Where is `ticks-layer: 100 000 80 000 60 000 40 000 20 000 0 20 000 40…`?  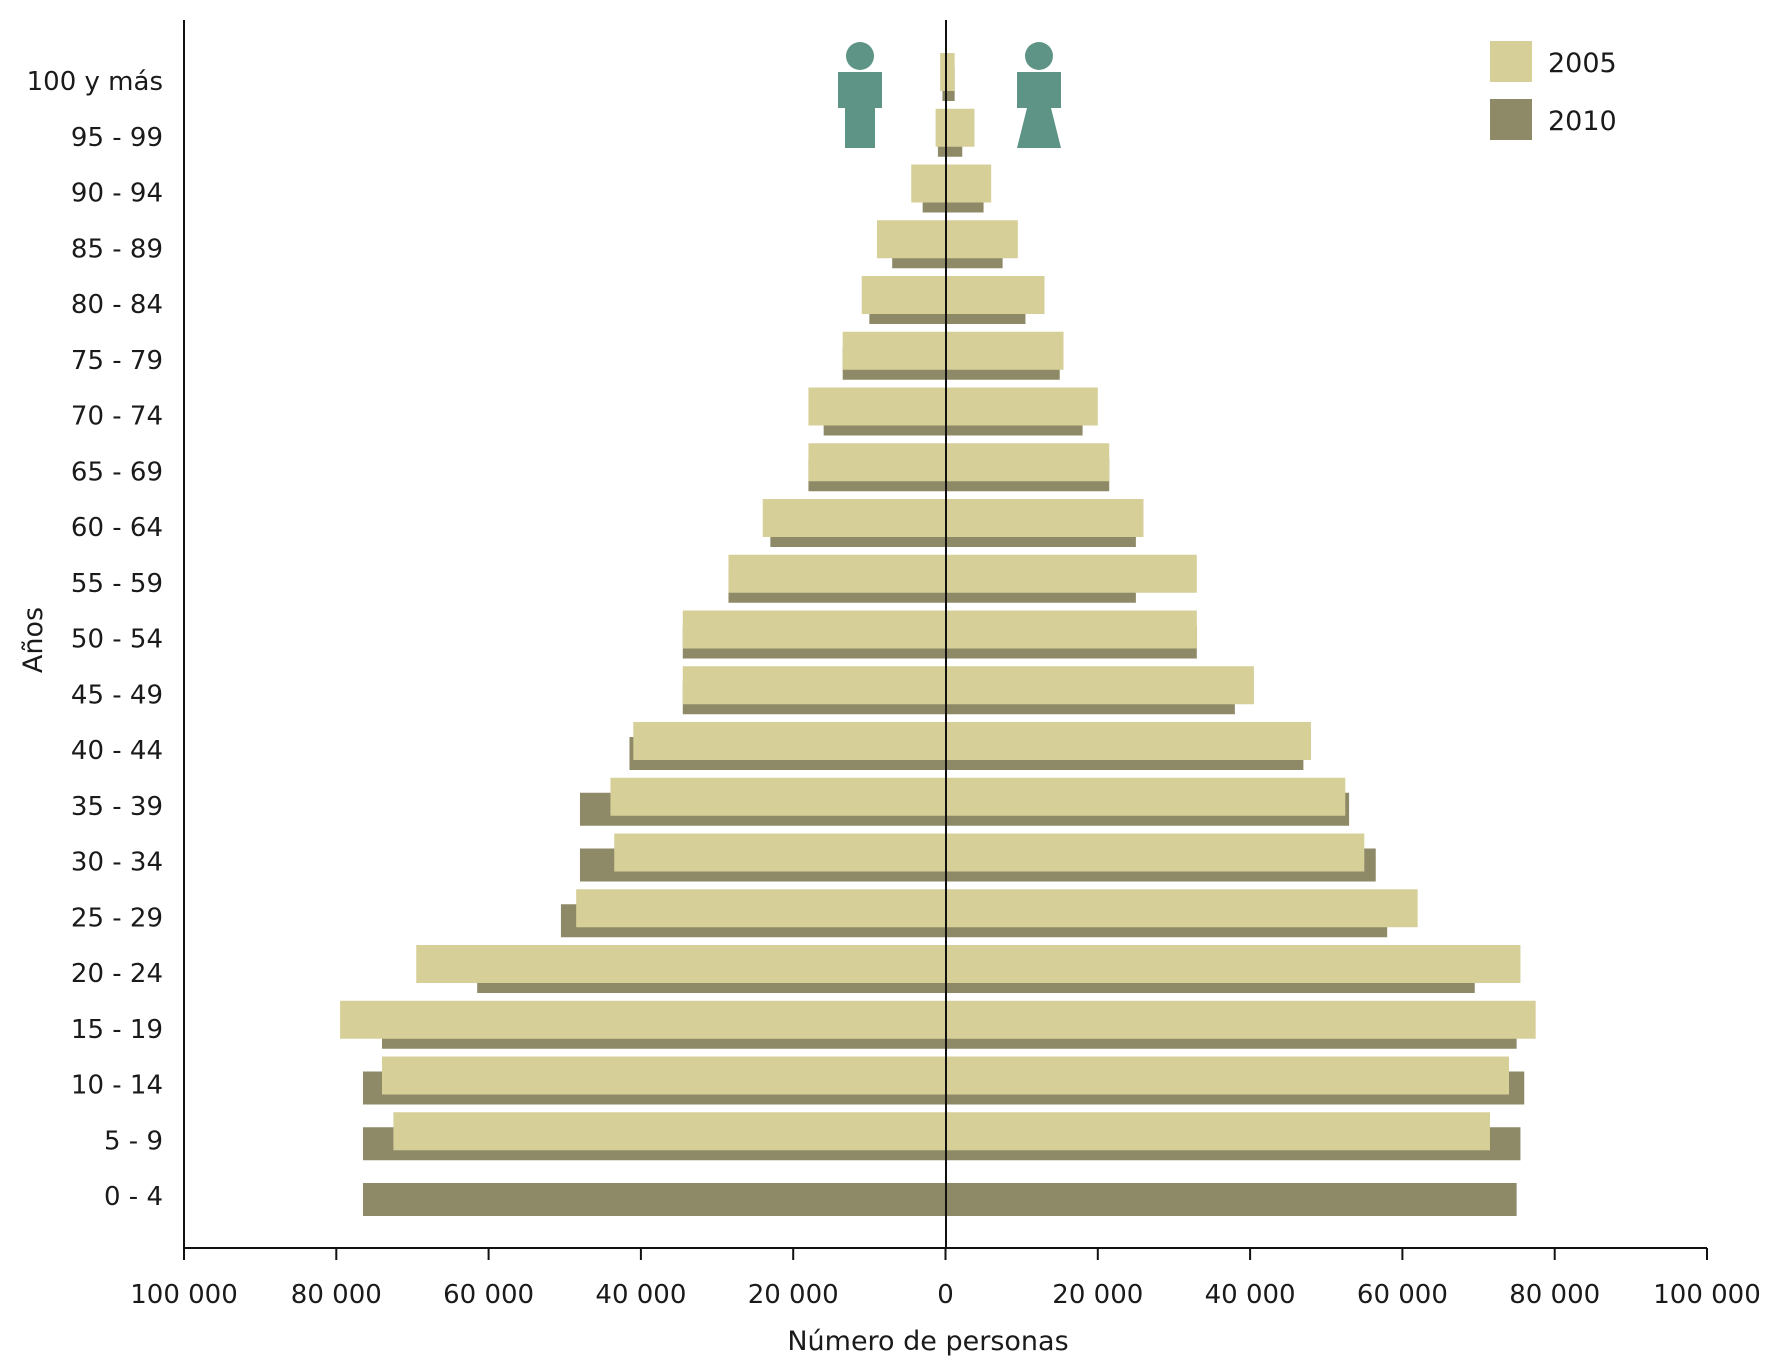 ticks-layer: 100 000 80 000 60 000 40 000 20 000 0 20 000 40… is located at coordinates (945, 1279).